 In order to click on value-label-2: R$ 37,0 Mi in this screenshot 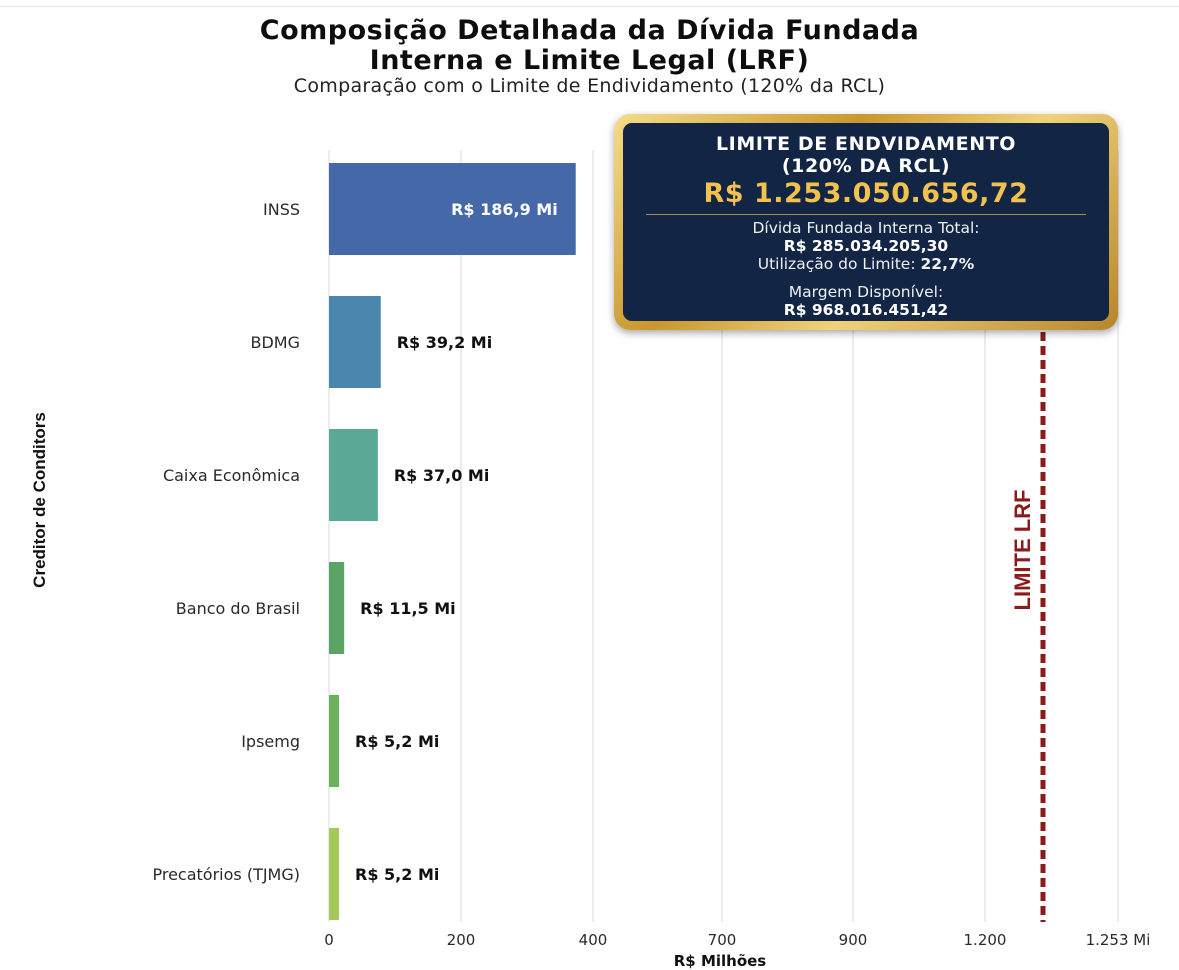, I will do `click(441, 475)`.